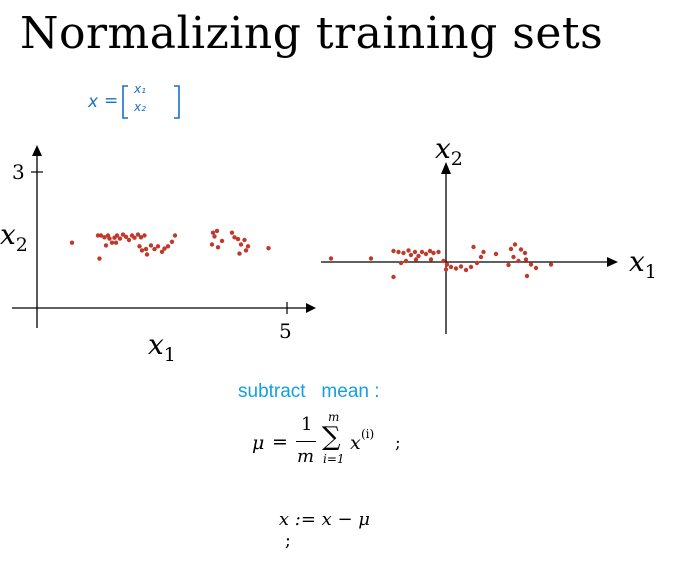 Image resolution: width=695 pixels, height=572 pixels. What do you see at coordinates (140, 107) in the screenshot?
I see `note-bottom-entry: x₂` at bounding box center [140, 107].